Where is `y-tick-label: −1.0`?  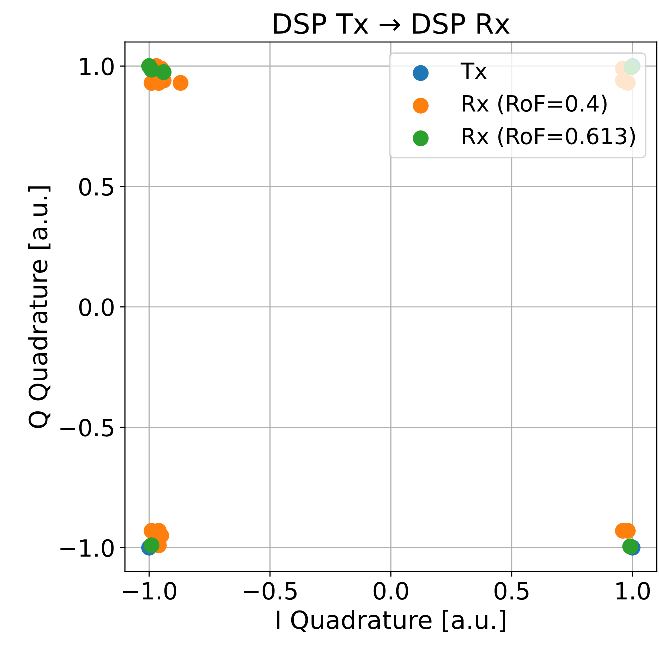
y-tick-label: −1.0 is located at coordinates (87, 548).